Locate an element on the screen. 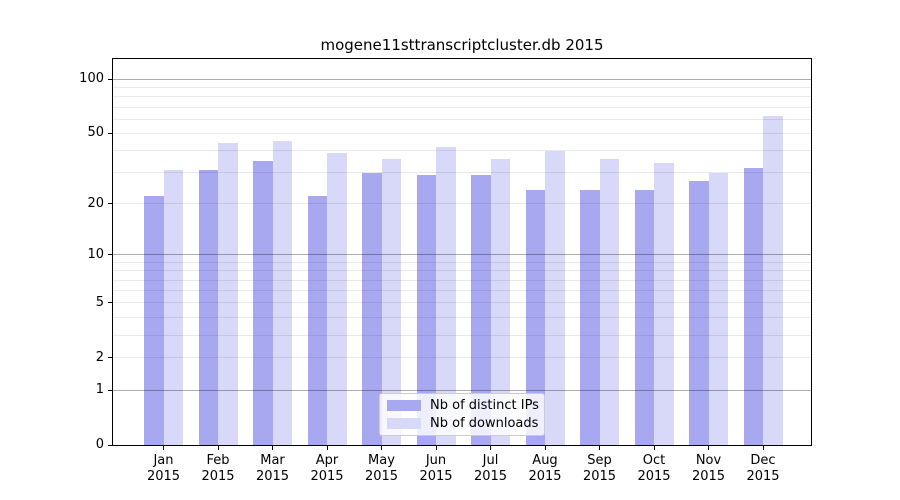 This screenshot has height=500, width=900. legend-label-downloads: Nb of downloads is located at coordinates (484, 423).